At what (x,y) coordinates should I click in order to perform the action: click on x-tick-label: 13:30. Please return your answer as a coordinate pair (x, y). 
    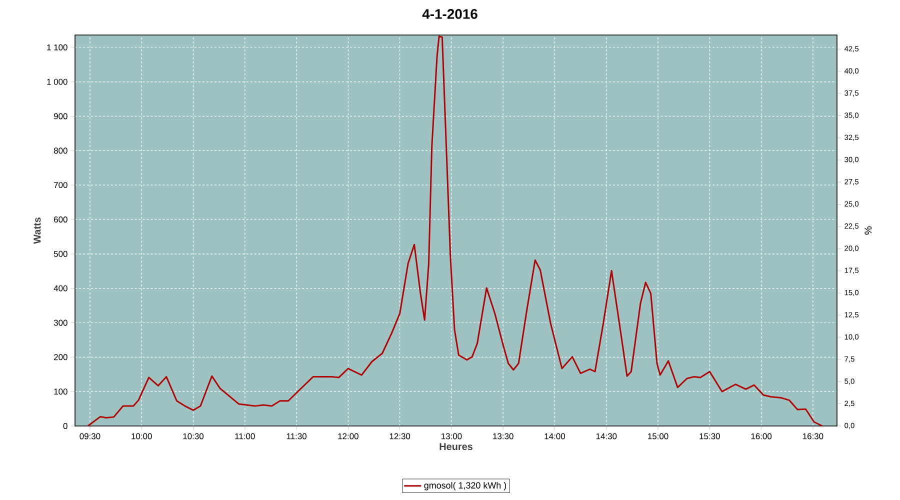
    Looking at the image, I should click on (503, 436).